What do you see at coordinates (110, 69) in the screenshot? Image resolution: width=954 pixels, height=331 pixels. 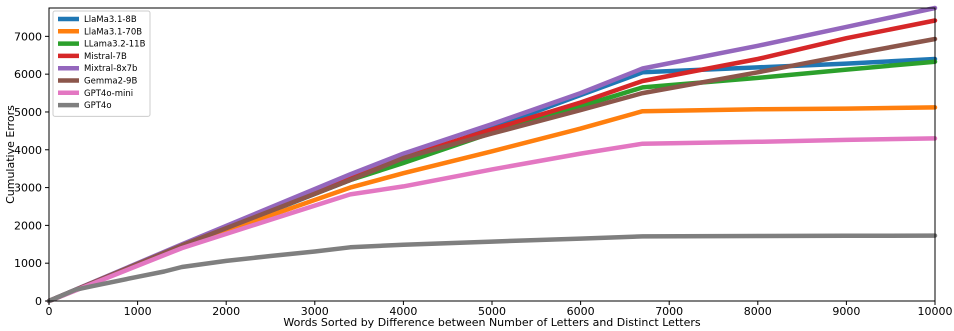 I see `legend-label-4: Mixtral-8x7b` at bounding box center [110, 69].